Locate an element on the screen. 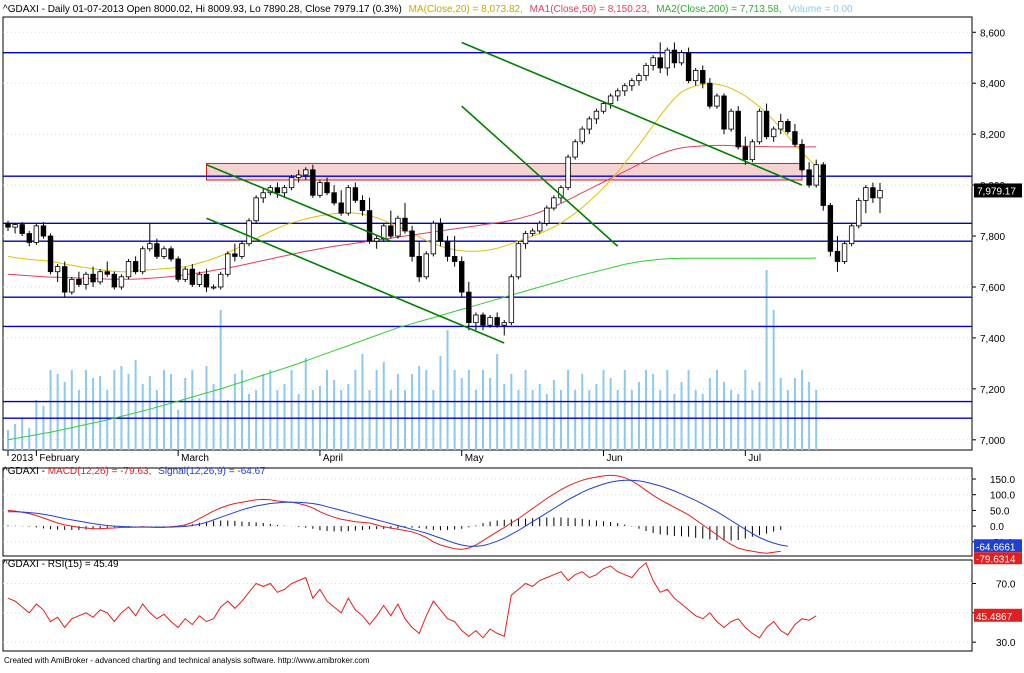 This screenshot has width=1024, height=673. price-header-volume: Volume = 0.00 is located at coordinates (820, 9).